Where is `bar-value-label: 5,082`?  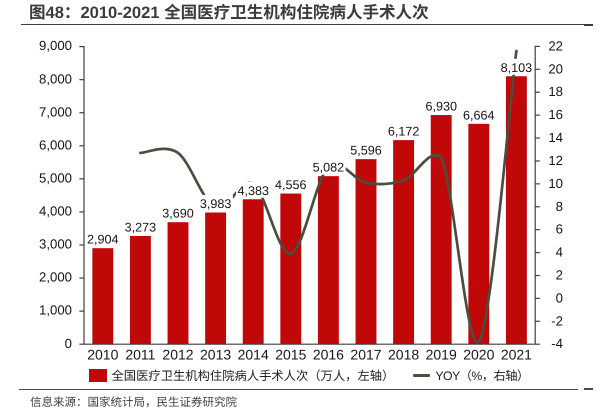 bar-value-label: 5,082 is located at coordinates (329, 168).